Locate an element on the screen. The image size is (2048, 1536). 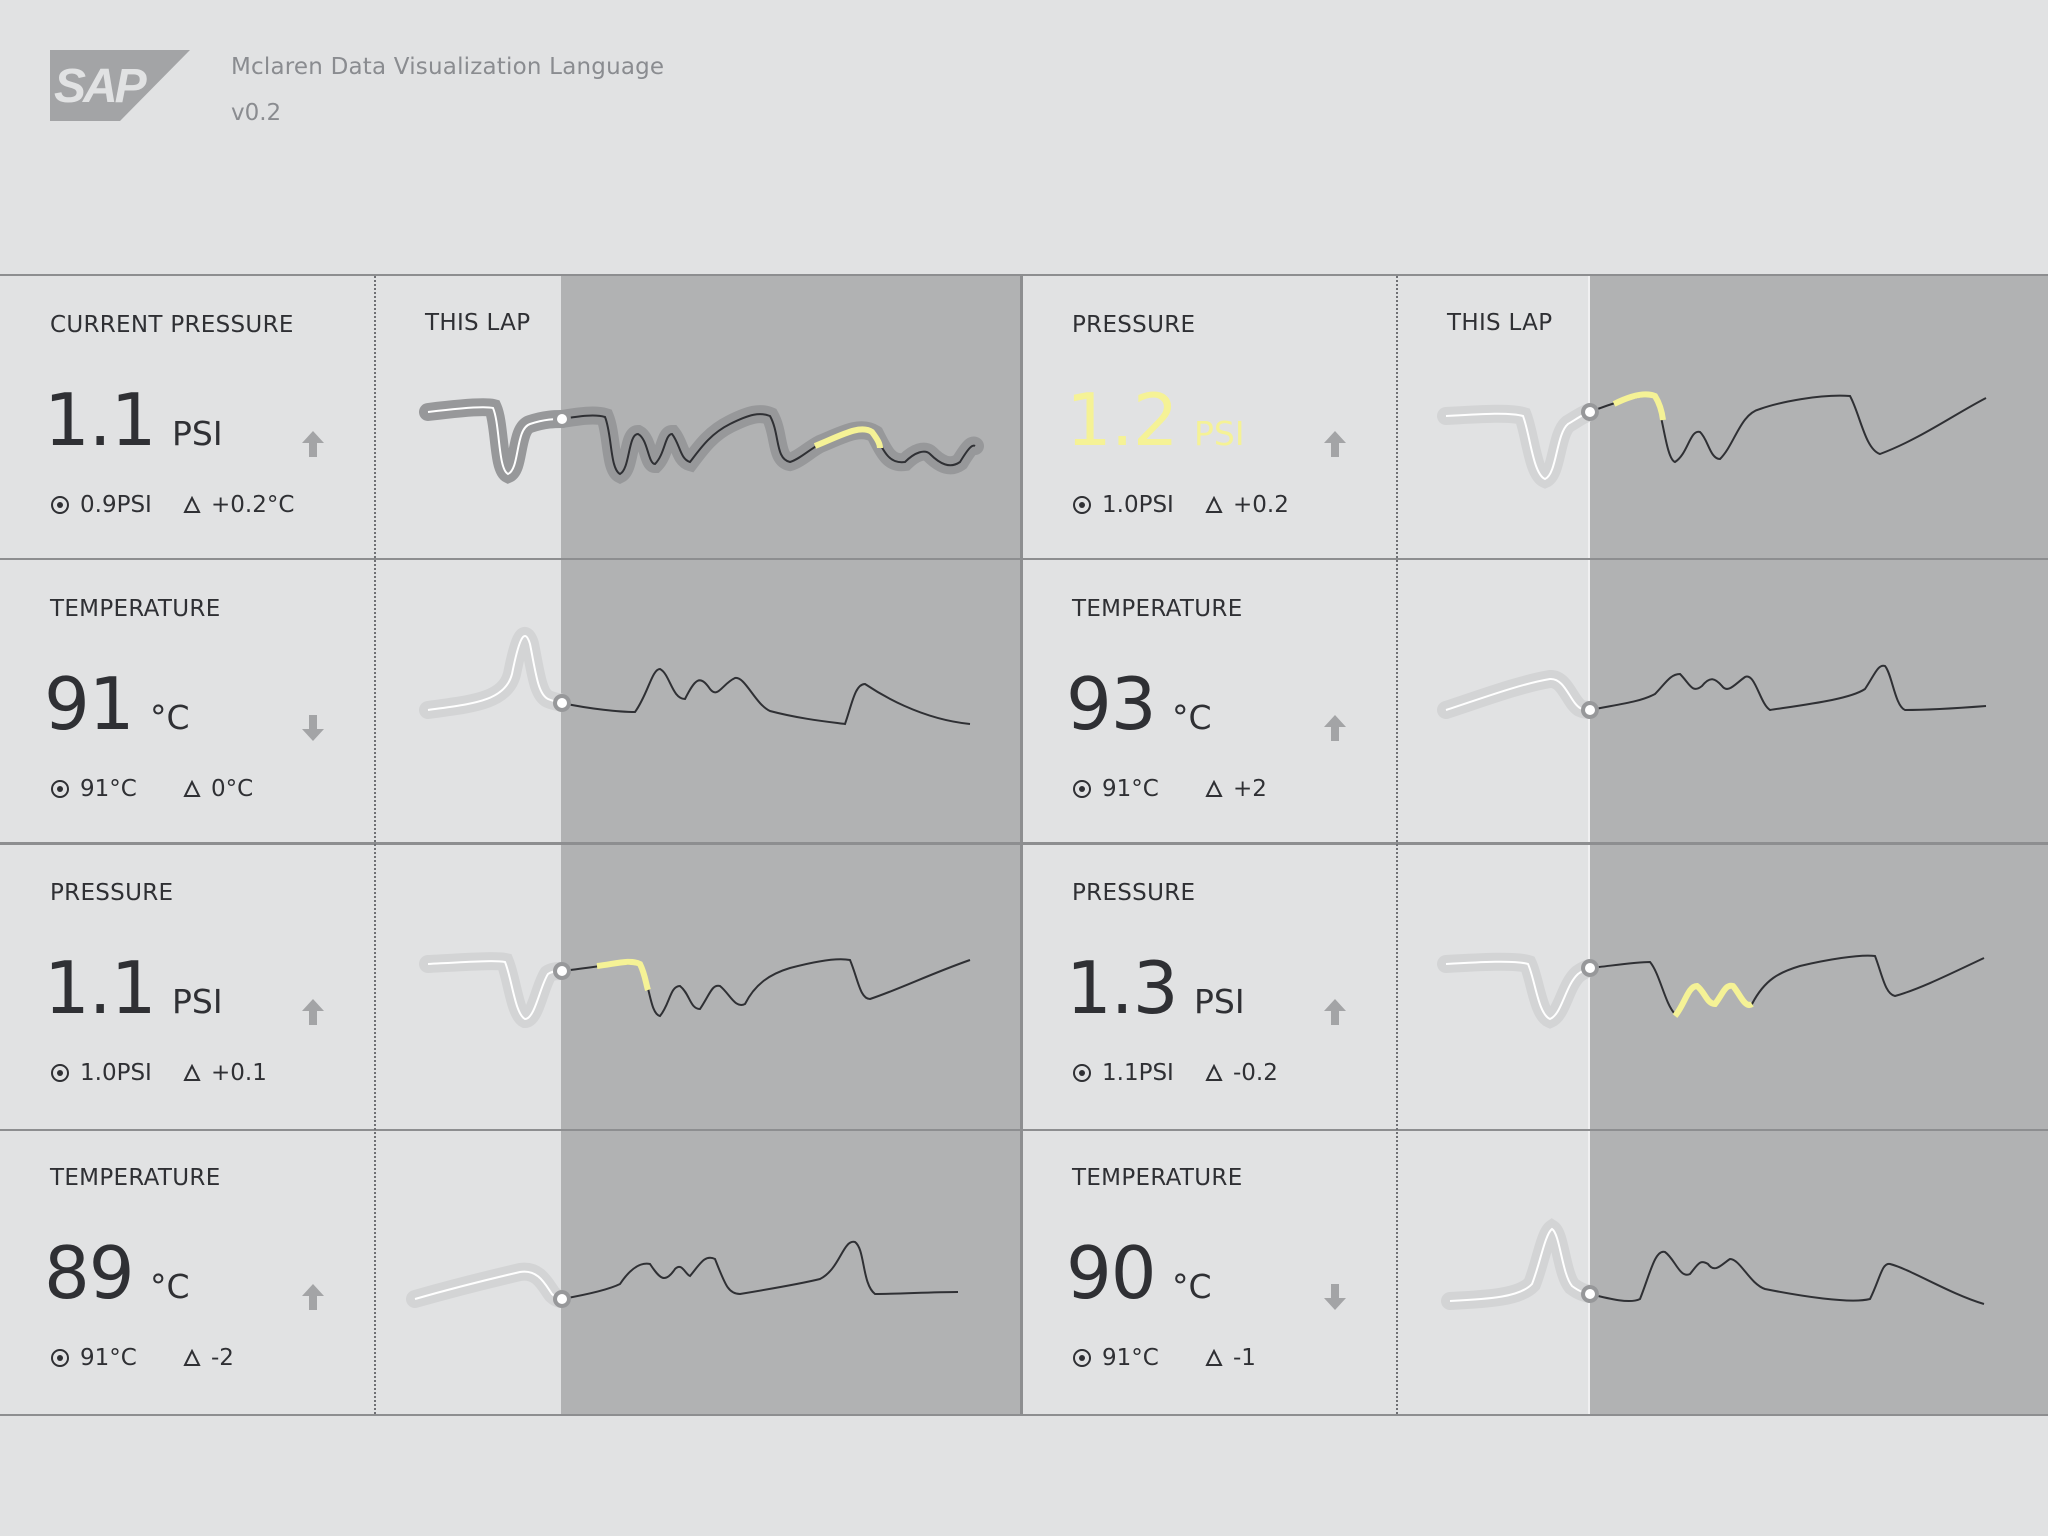
metric-panel: TEMPERATURE 91 °C 91°C 0°C is located at coordinates (187, 702).